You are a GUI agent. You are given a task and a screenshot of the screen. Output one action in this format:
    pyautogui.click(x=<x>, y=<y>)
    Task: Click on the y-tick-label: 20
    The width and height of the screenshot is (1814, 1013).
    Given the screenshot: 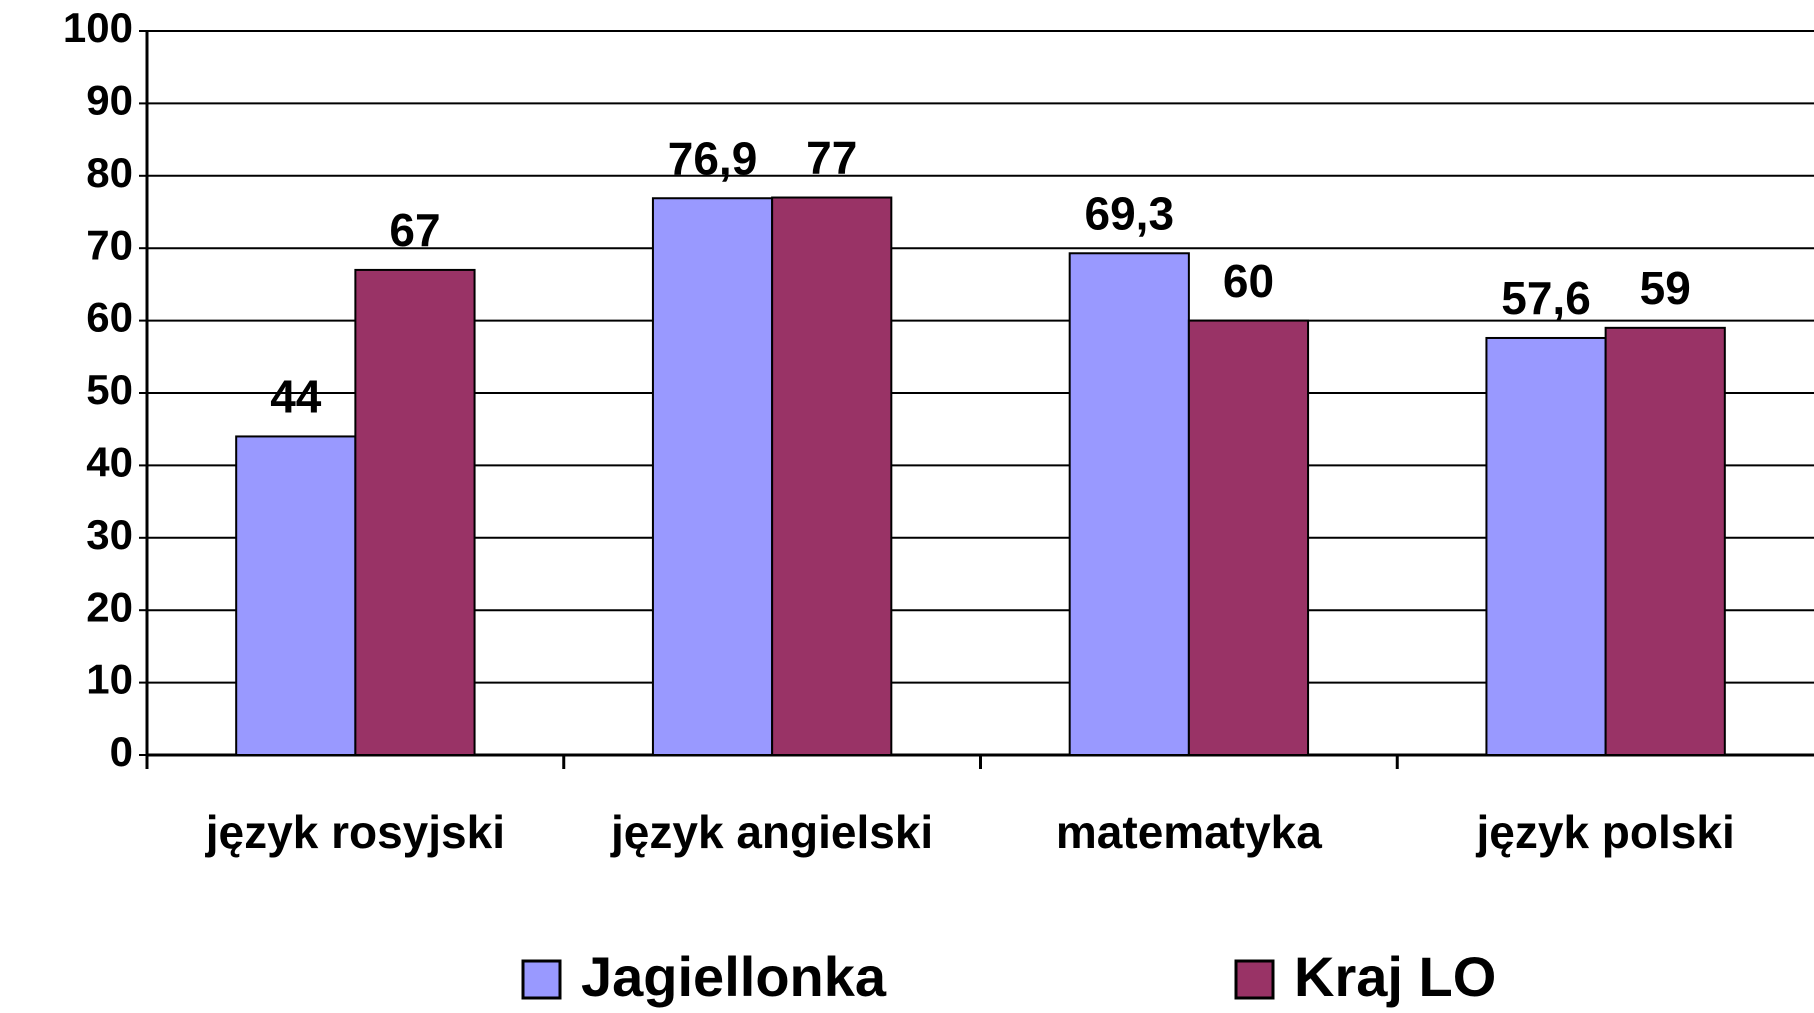 What is the action you would take?
    pyautogui.click(x=109, y=606)
    